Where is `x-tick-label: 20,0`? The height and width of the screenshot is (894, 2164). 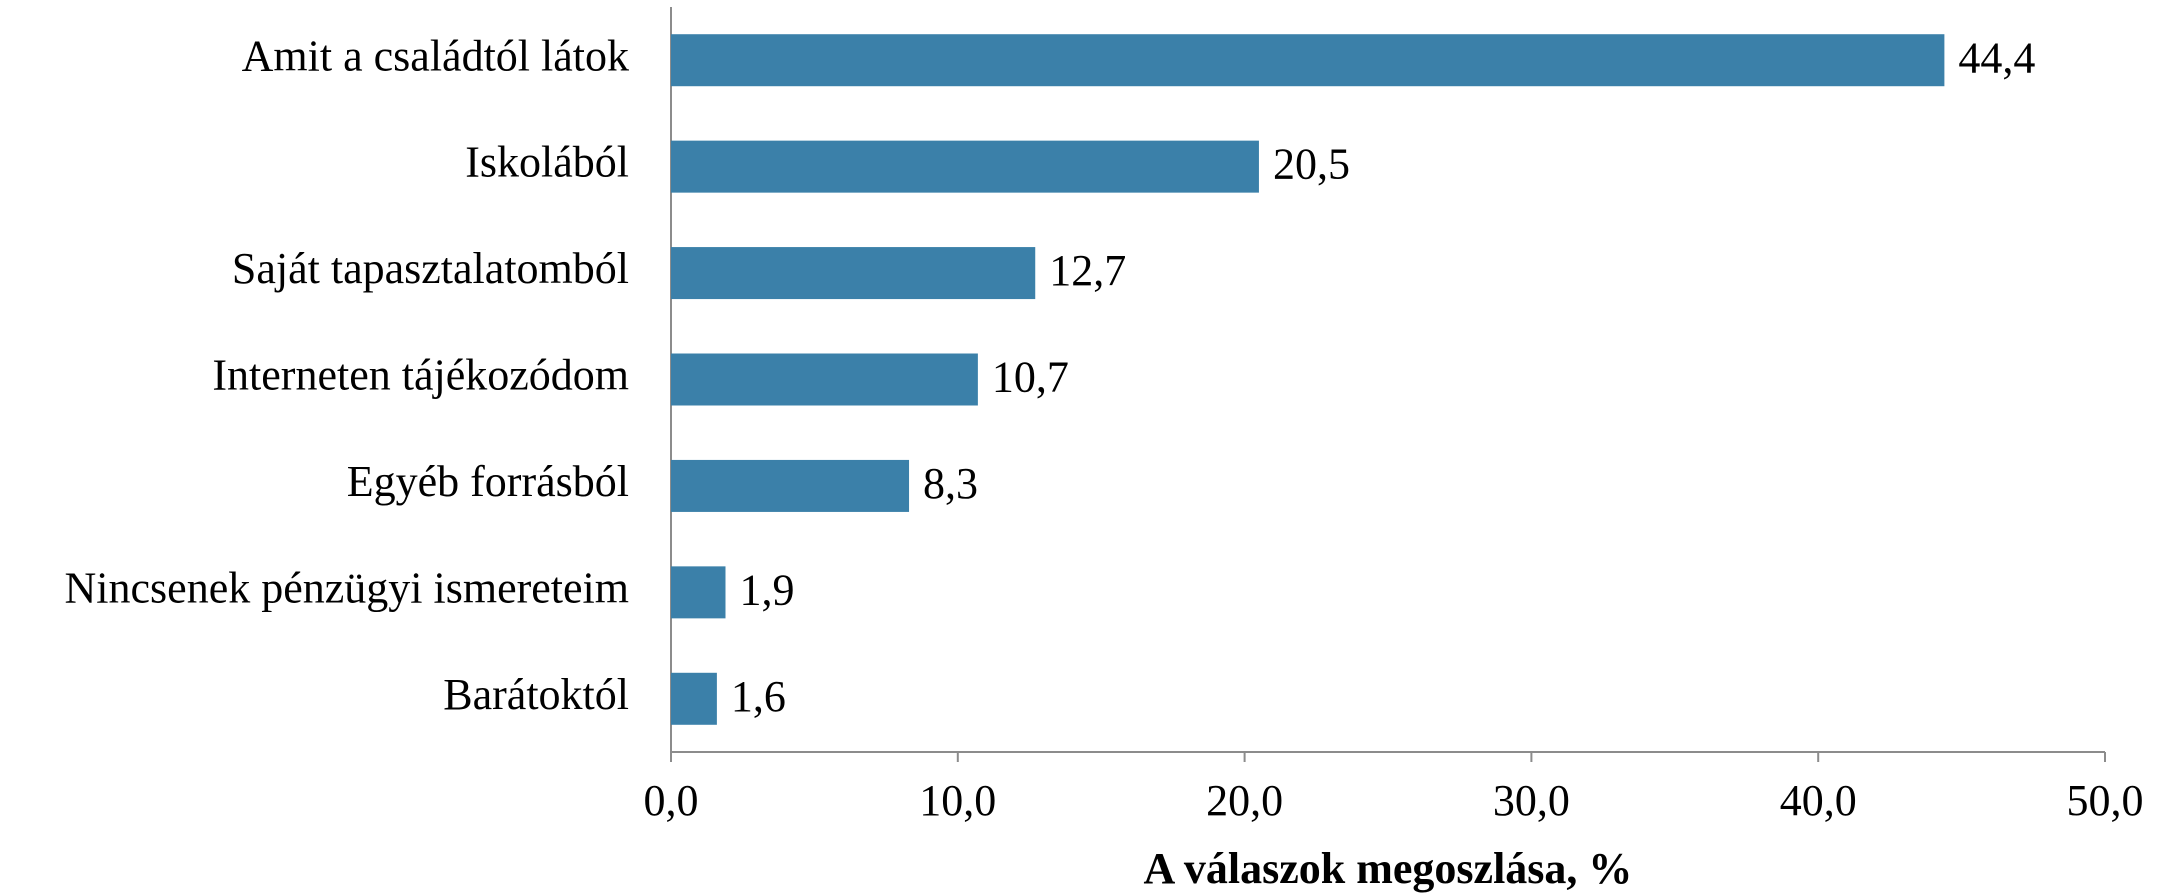
x-tick-label: 20,0 is located at coordinates (1244, 800).